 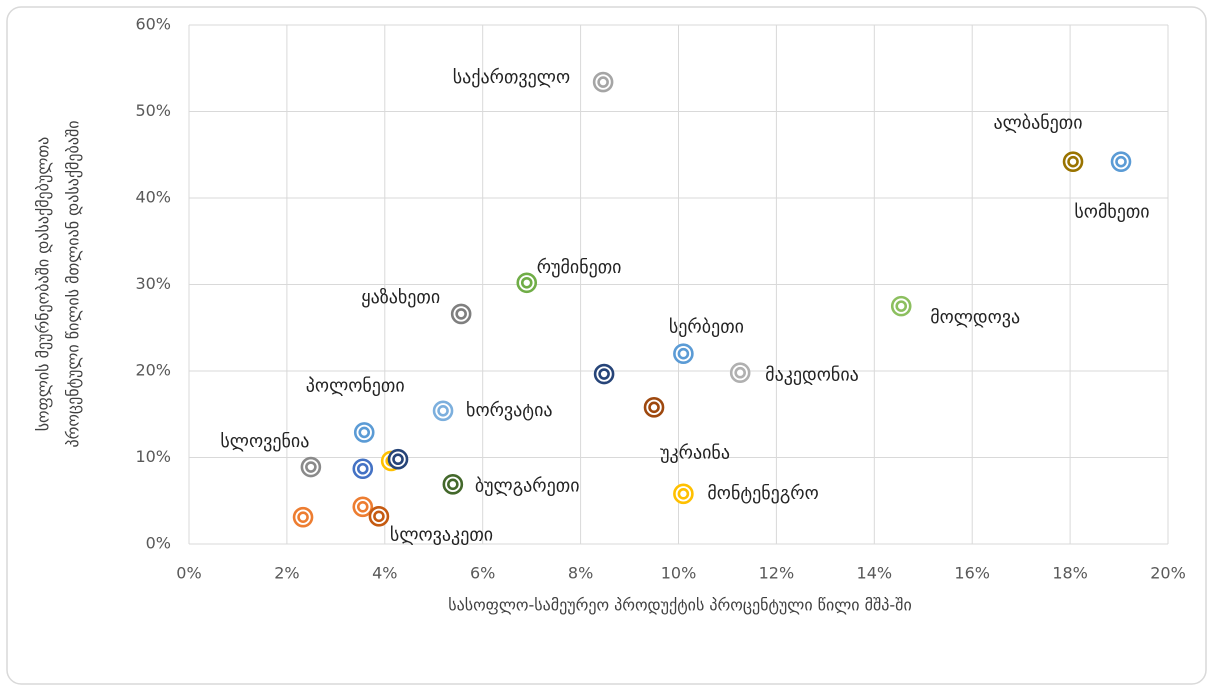 What do you see at coordinates (706, 327) in the screenshot?
I see `point-label: სერბეთი` at bounding box center [706, 327].